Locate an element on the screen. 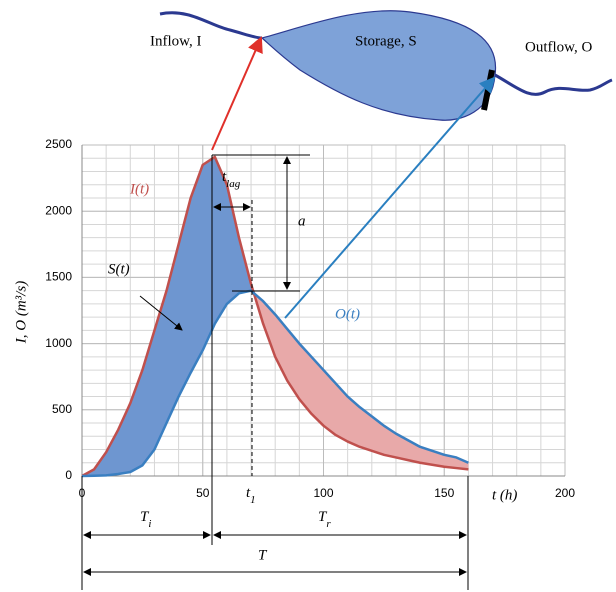 The width and height of the screenshot is (616, 592). x-tick-label: 0 is located at coordinates (82, 493).